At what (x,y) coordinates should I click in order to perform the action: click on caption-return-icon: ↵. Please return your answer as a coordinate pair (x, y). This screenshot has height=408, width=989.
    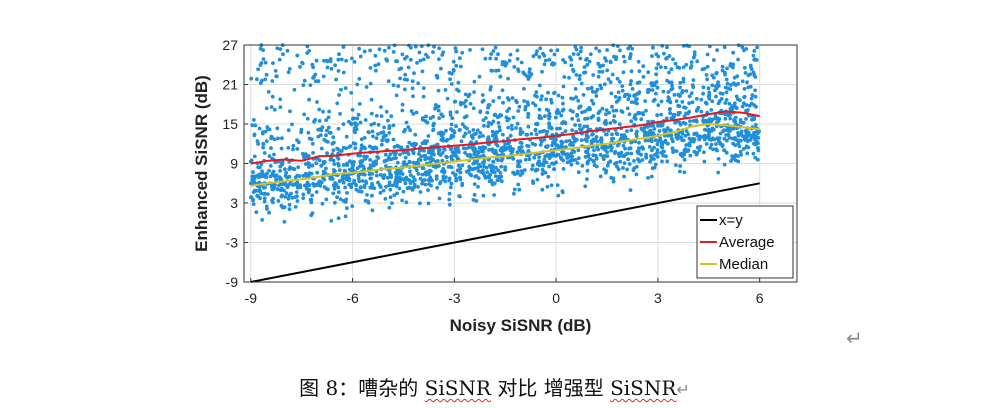
    Looking at the image, I should click on (683, 389).